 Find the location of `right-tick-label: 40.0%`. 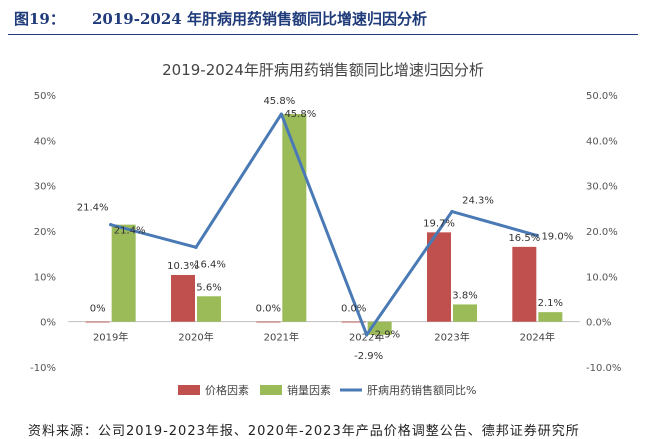

right-tick-label: 40.0% is located at coordinates (602, 141).